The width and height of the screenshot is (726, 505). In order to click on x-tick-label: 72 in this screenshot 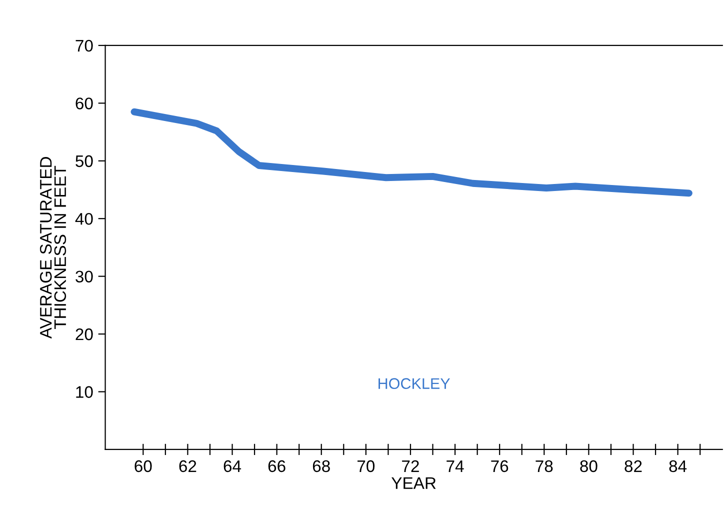, I will do `click(410, 466)`.